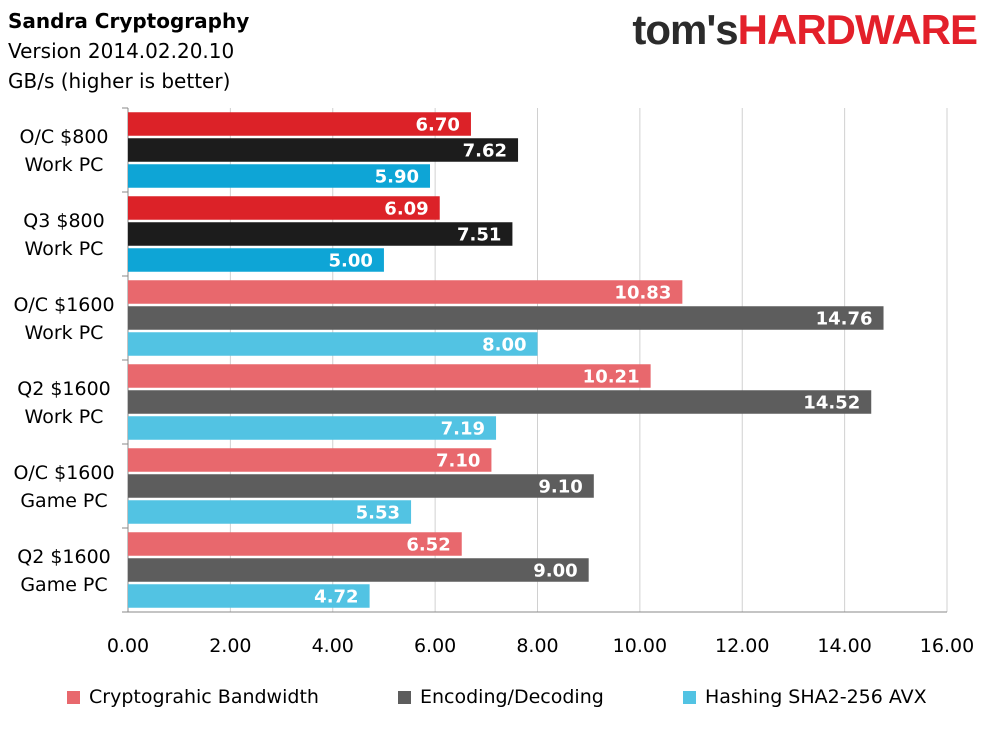  I want to click on x-tick-label: 14.00, so click(844, 646).